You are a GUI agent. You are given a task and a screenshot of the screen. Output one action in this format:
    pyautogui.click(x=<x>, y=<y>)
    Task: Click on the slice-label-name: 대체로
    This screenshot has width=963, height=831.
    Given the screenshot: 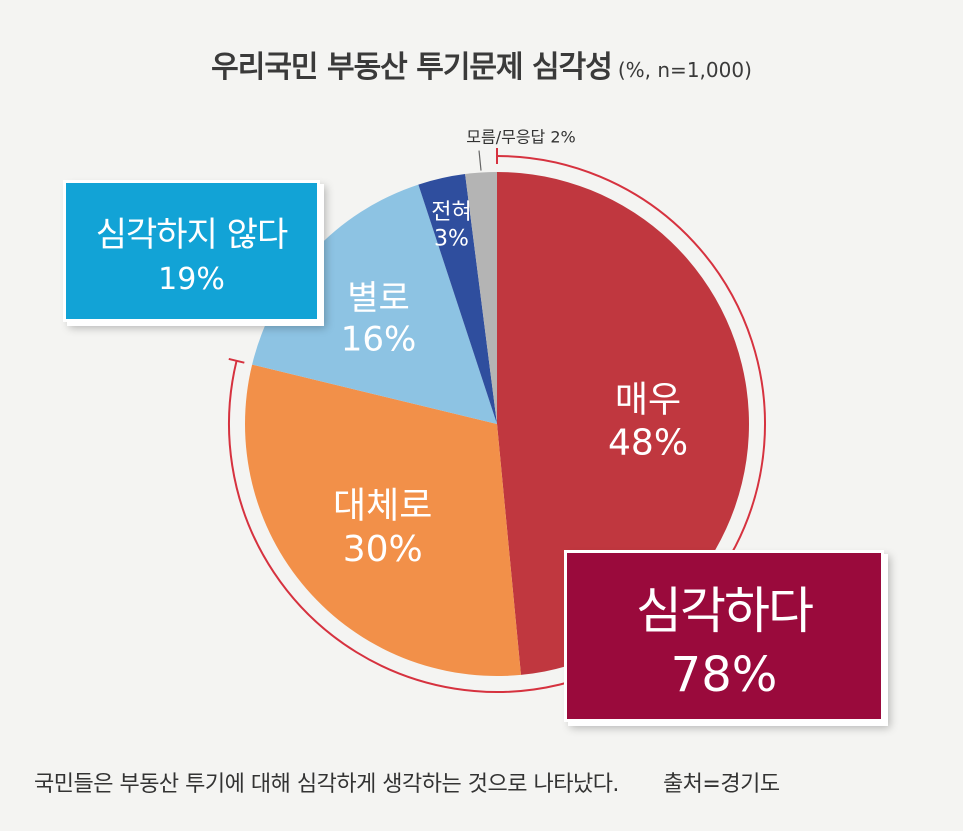 What is the action you would take?
    pyautogui.click(x=382, y=506)
    